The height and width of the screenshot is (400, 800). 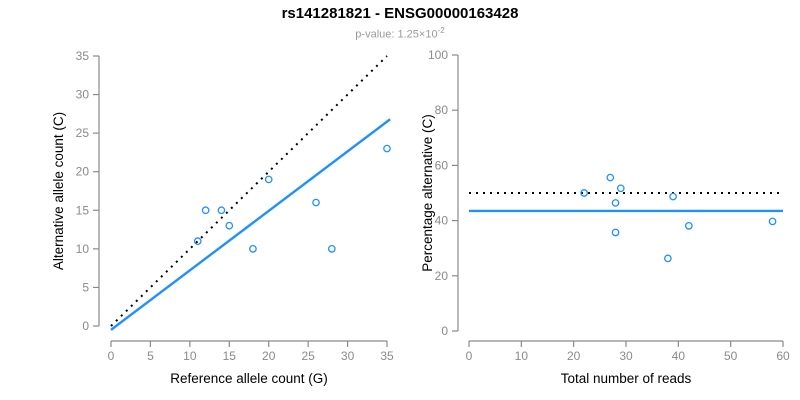 What do you see at coordinates (150, 356) in the screenshot?
I see `x-tick-label: 5` at bounding box center [150, 356].